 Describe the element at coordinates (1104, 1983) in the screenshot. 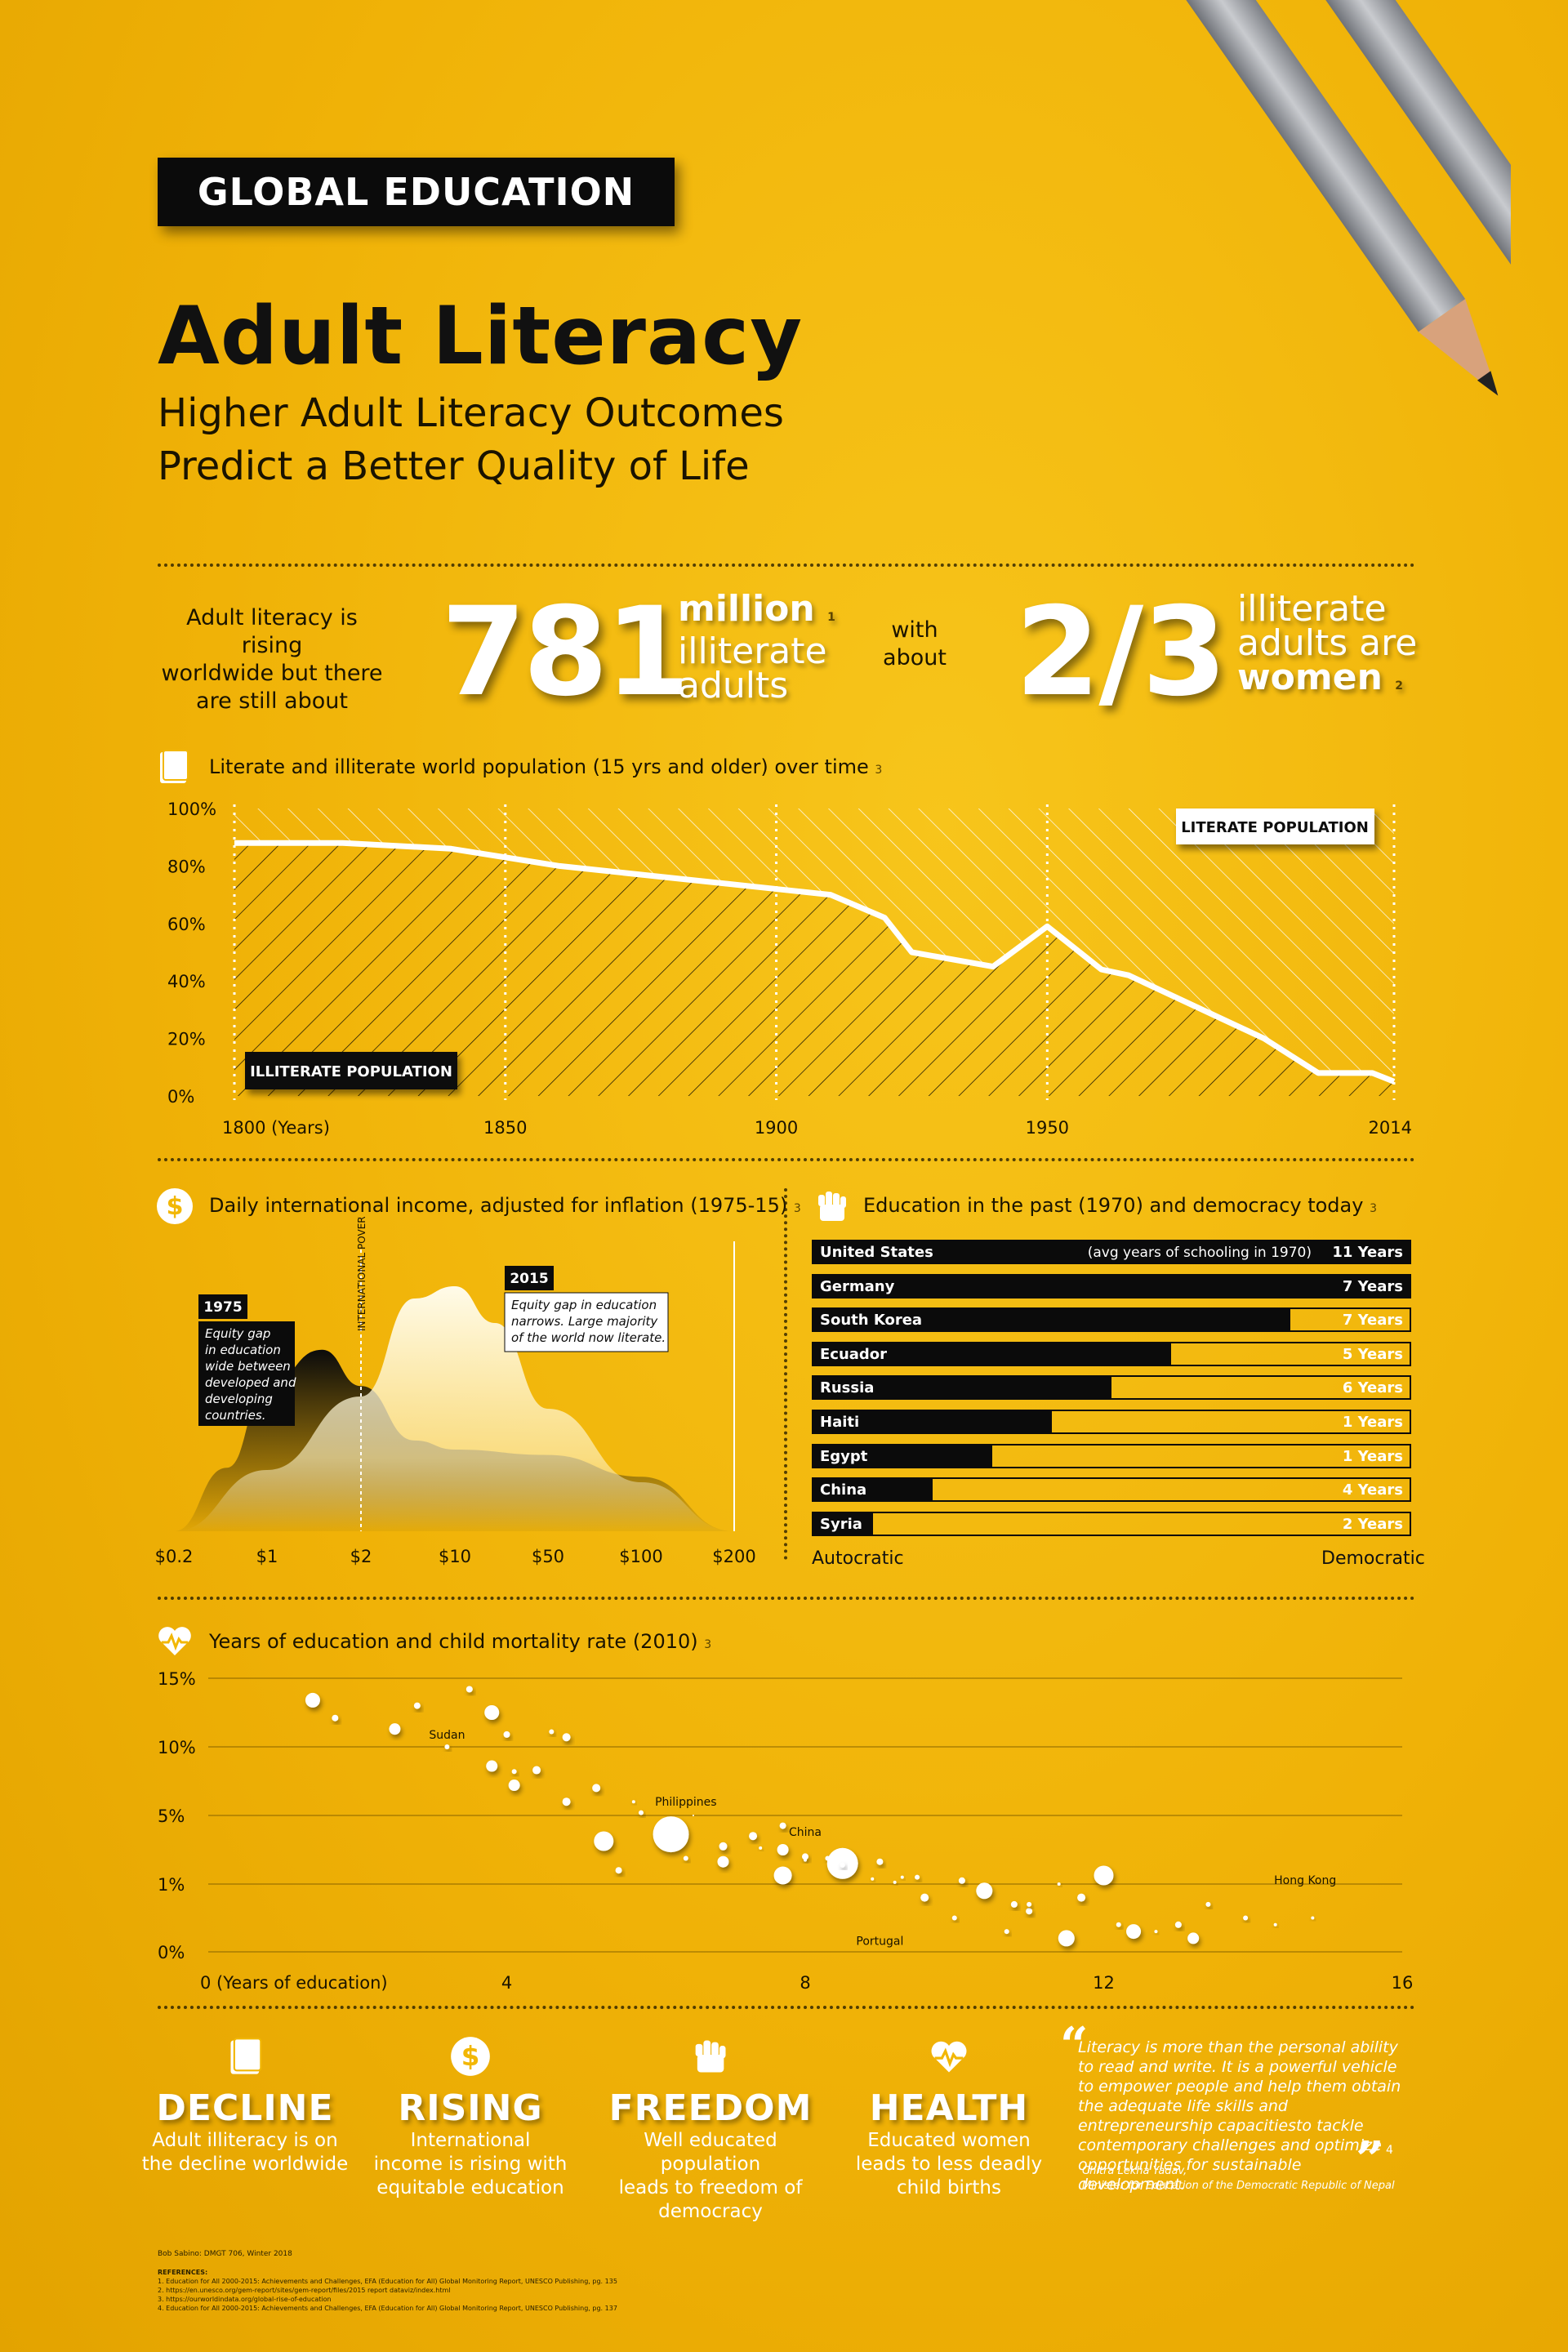

I see `x-tick-label: 12` at that location.